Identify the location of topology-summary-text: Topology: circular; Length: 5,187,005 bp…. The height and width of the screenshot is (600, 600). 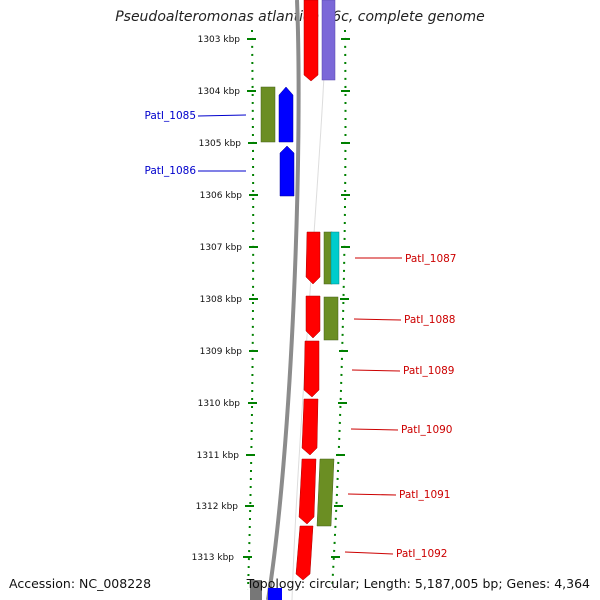
(418, 583).